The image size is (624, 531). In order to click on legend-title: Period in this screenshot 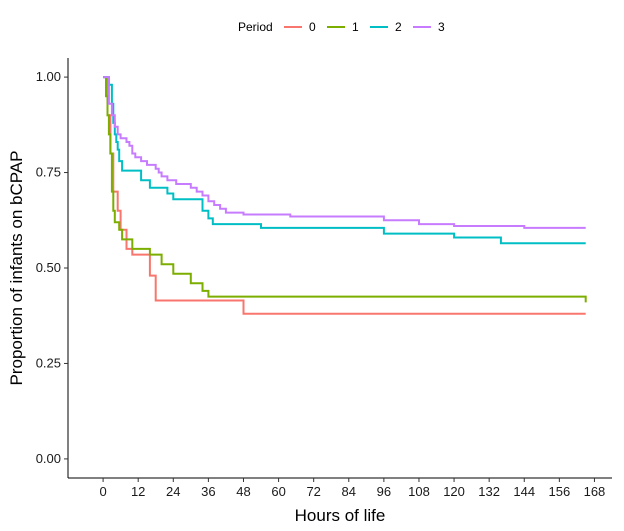, I will do `click(255, 27)`.